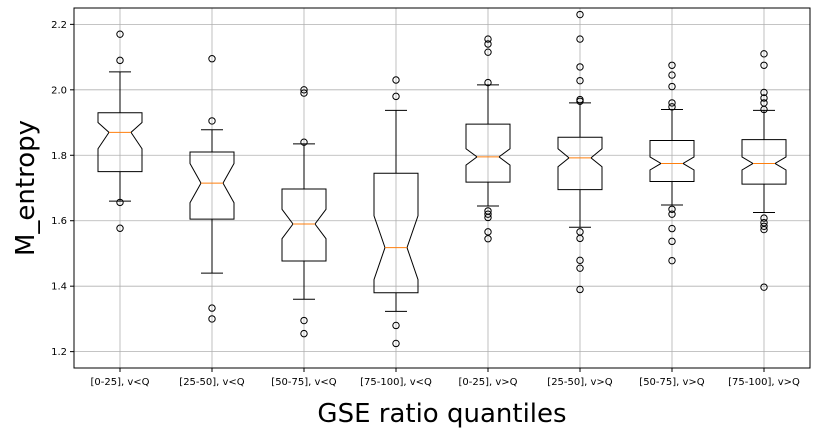 The height and width of the screenshot is (433, 821). What do you see at coordinates (212, 382) in the screenshot?
I see `x-tick-label: [25-50], v<Q` at bounding box center [212, 382].